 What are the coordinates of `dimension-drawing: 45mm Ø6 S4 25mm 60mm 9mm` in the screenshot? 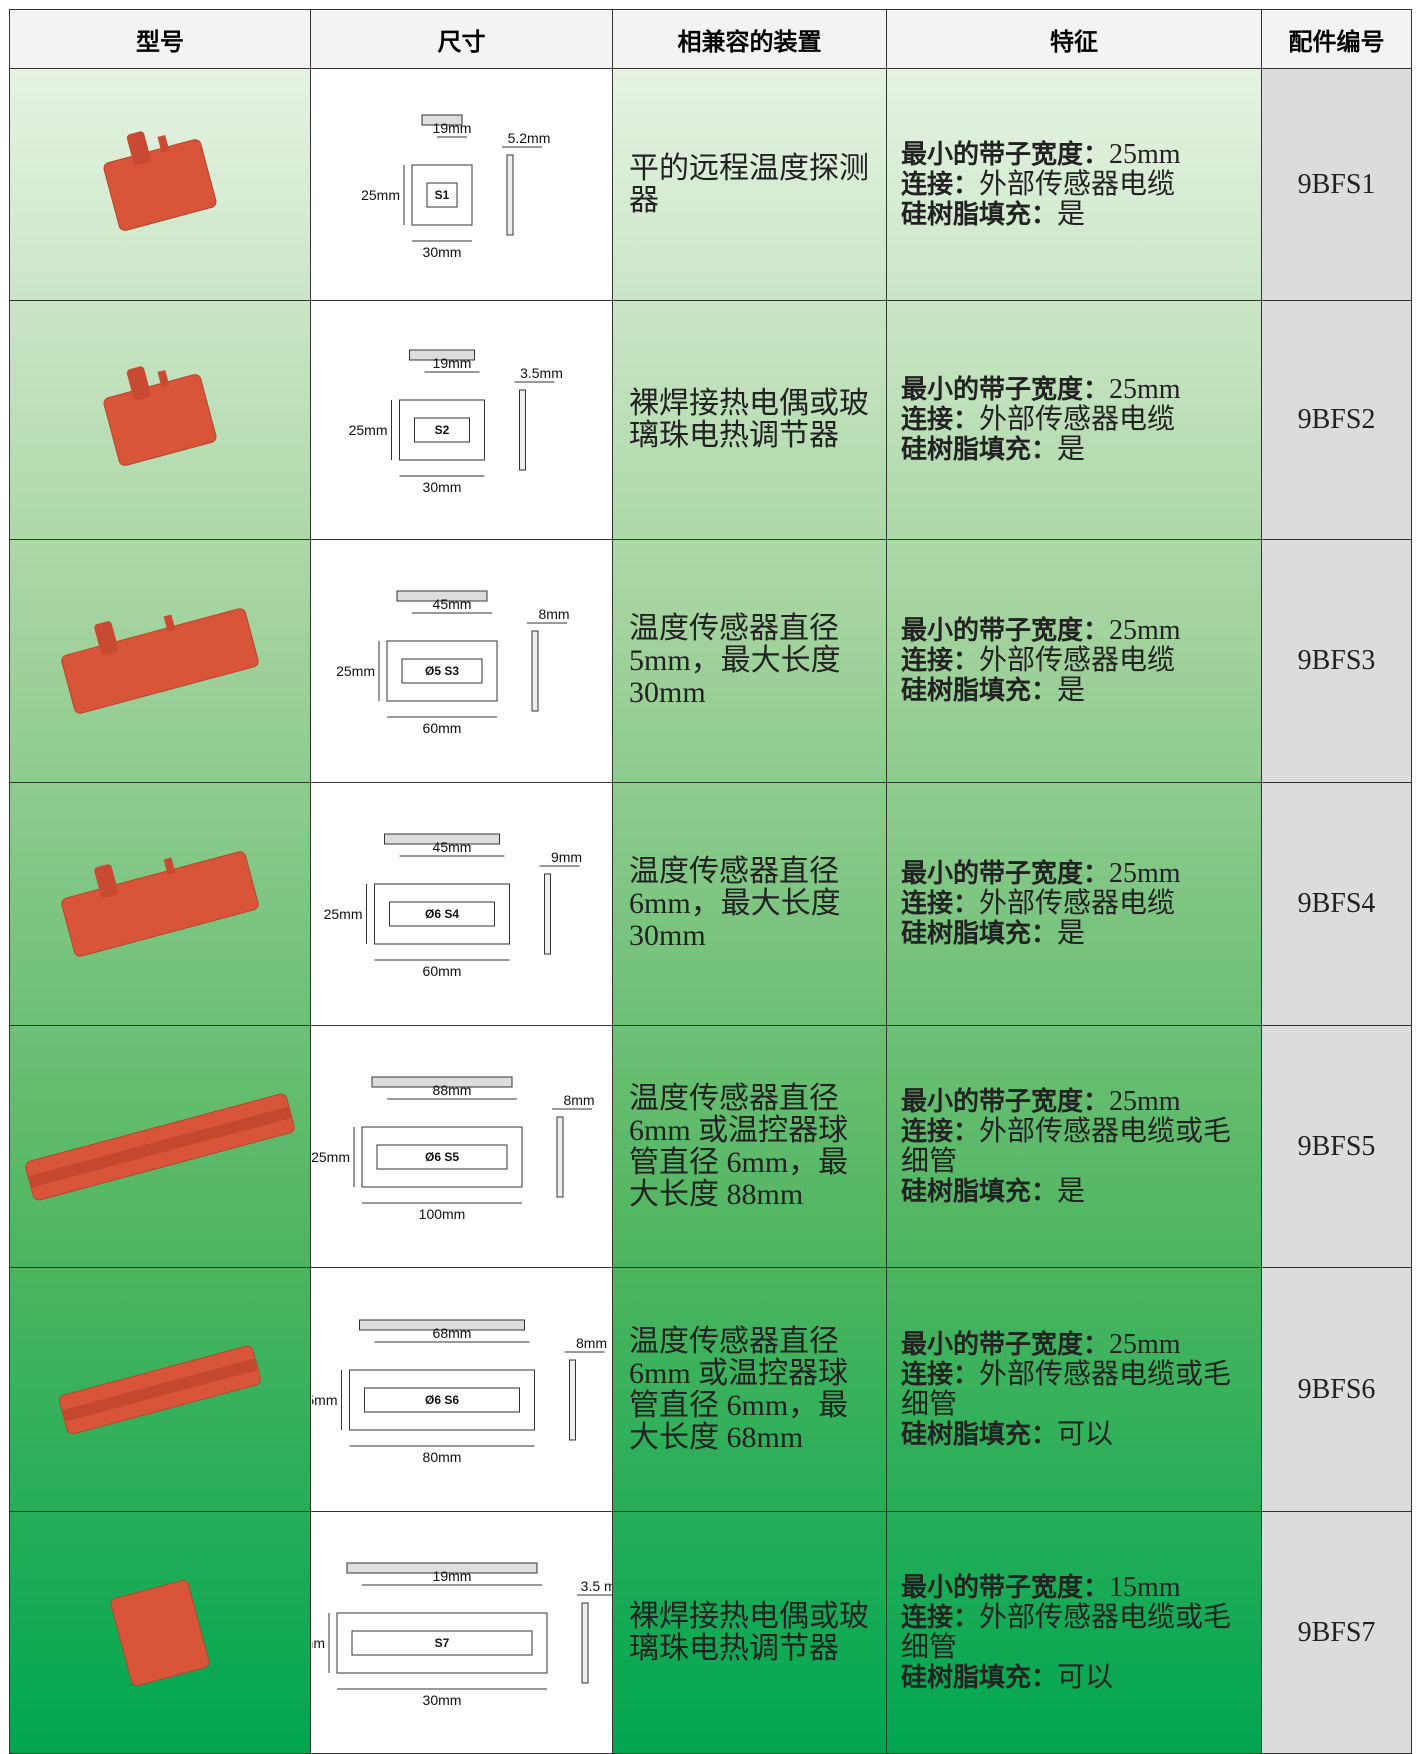 It's located at (452, 906).